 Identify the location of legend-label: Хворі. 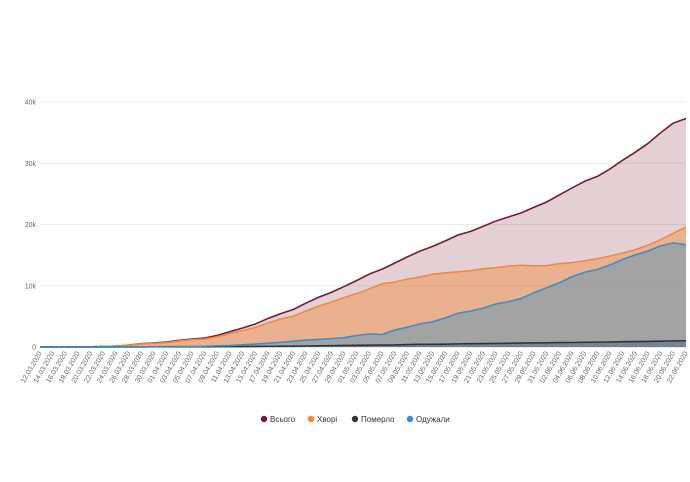
(327, 419).